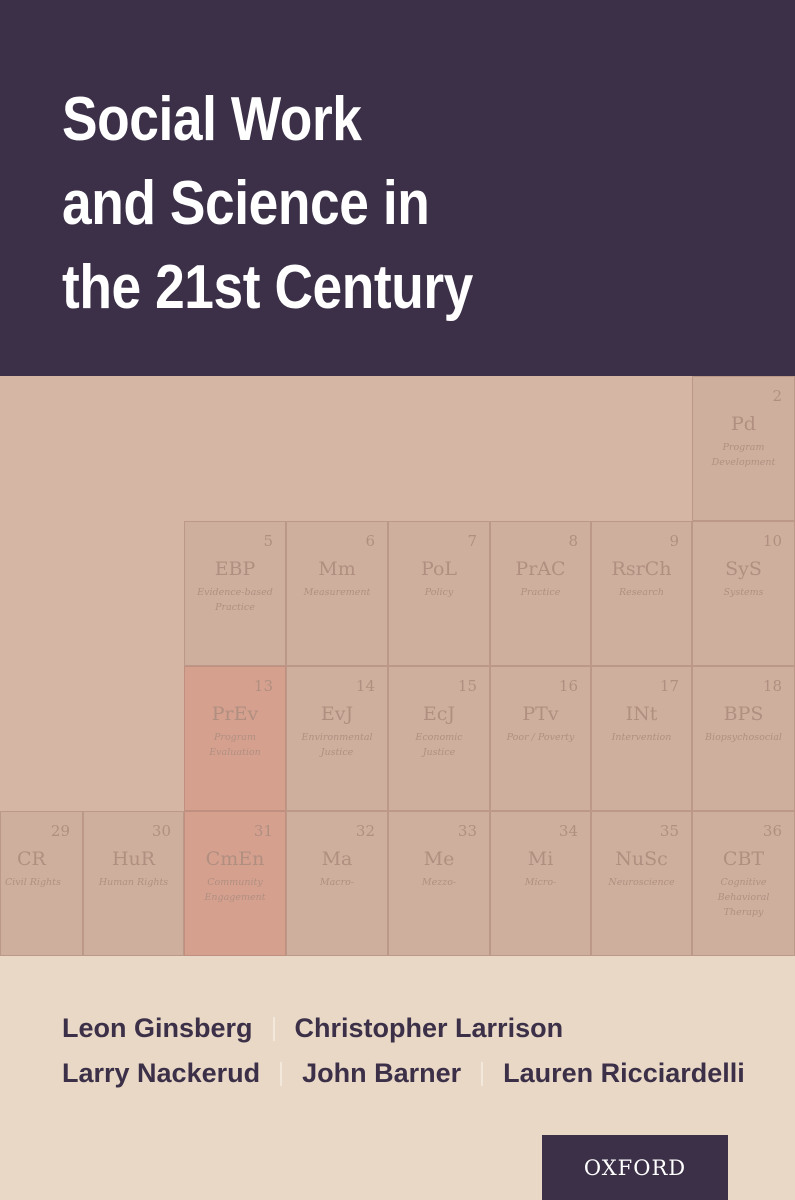 This screenshot has height=1200, width=795. I want to click on element-symbol: Ma, so click(337, 859).